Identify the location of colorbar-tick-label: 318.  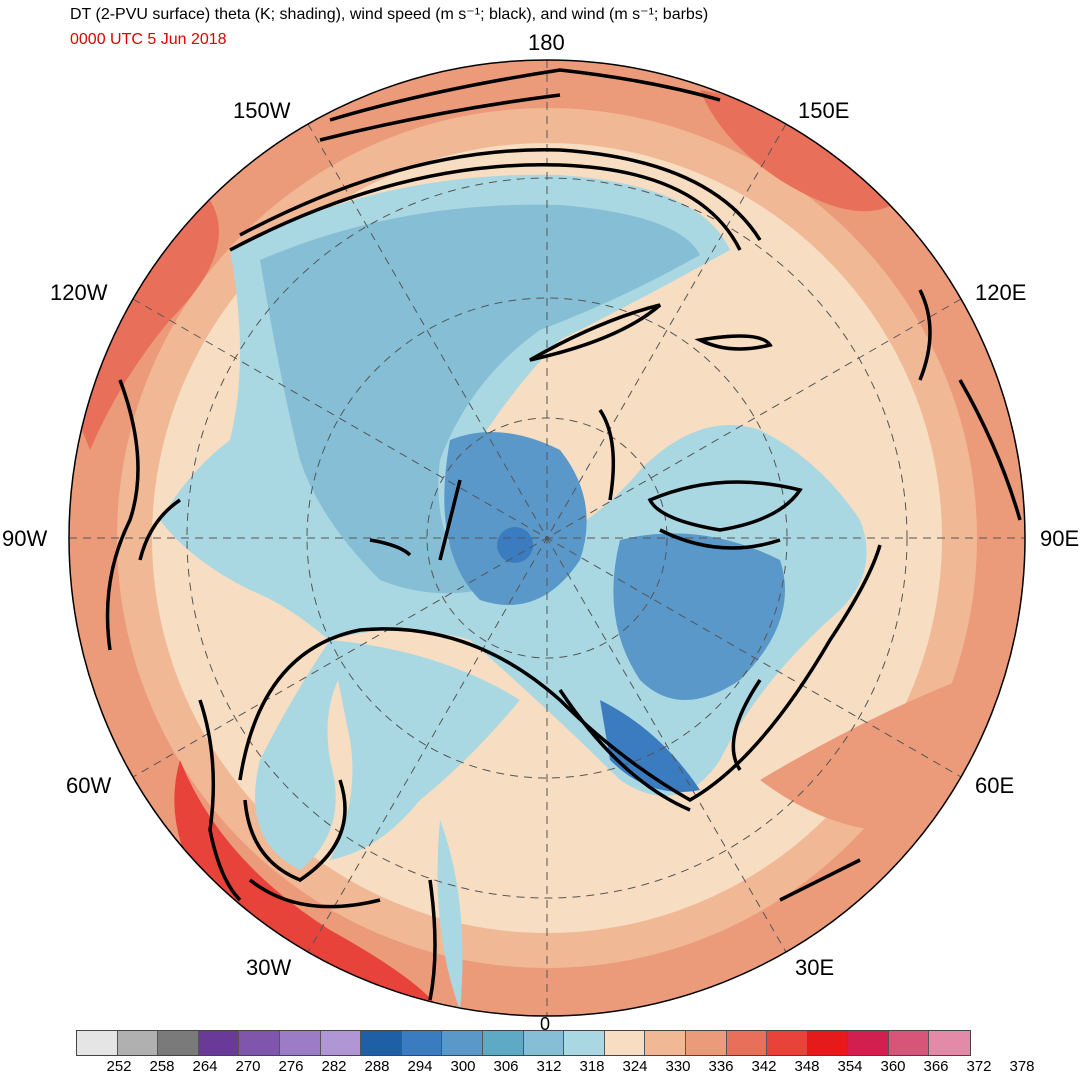
(592, 1066).